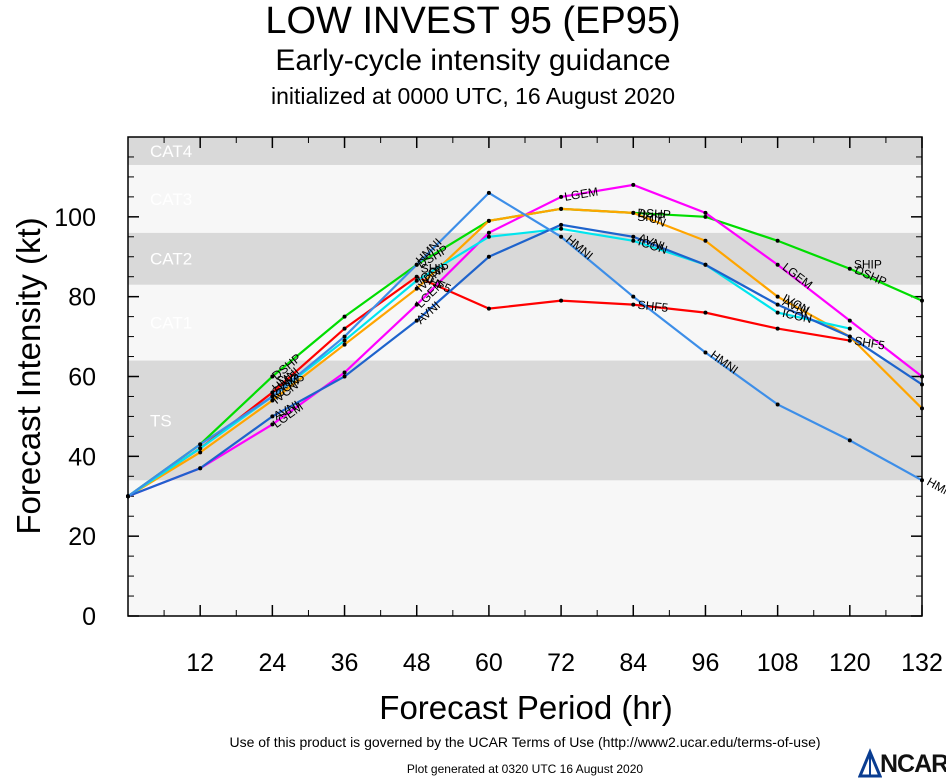 The image size is (946, 783). Describe the element at coordinates (850, 663) in the screenshot. I see `x-tick-label: 120` at that location.